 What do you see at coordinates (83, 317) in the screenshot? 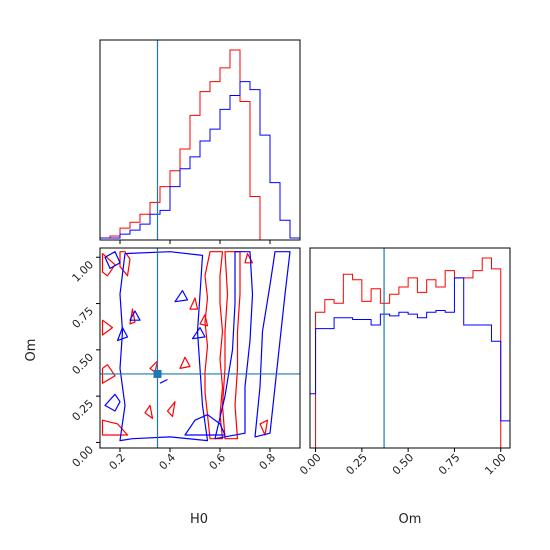
I see `ytick-label-om-3: 0.75` at bounding box center [83, 317].